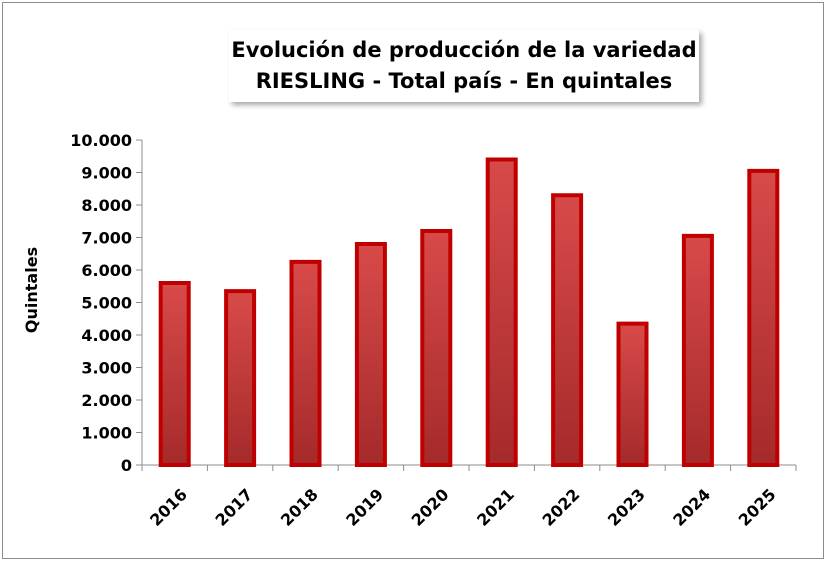 The image size is (828, 563). Describe the element at coordinates (174, 374) in the screenshot. I see `bar-2016` at that location.